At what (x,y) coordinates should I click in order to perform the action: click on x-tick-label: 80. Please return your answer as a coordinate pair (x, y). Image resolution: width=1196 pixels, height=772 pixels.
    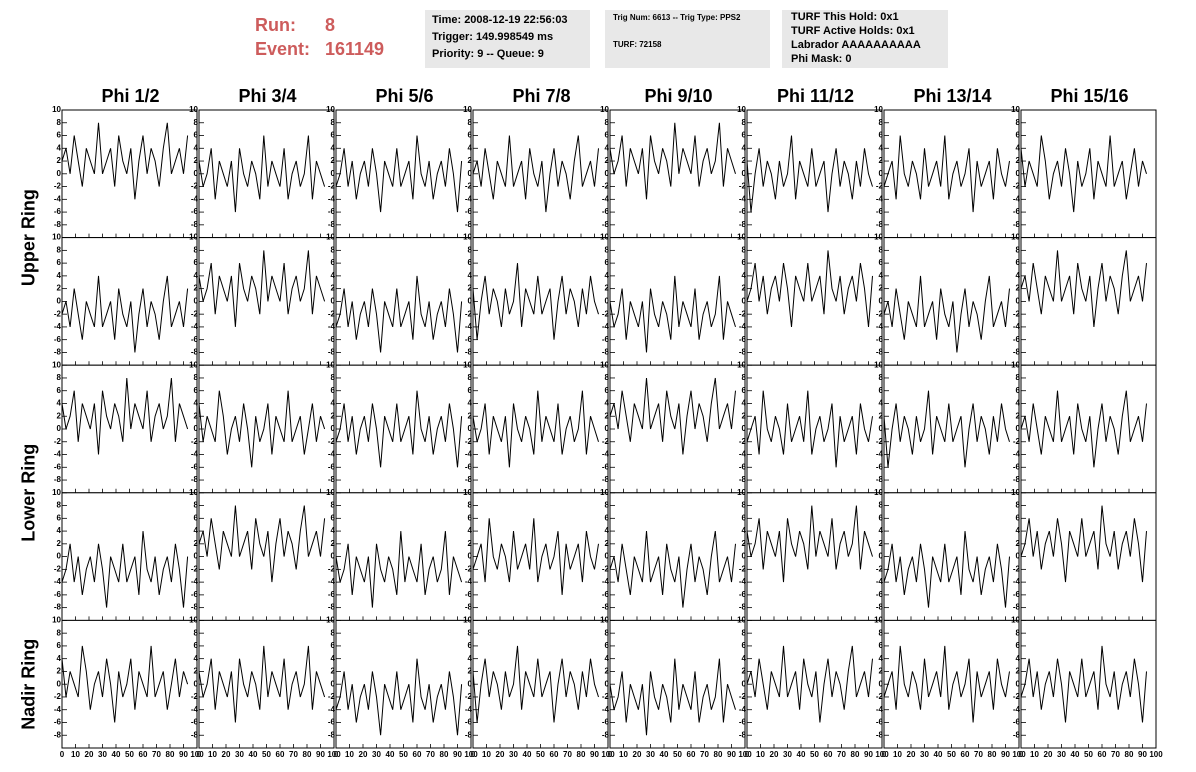
    Looking at the image, I should click on (307, 754).